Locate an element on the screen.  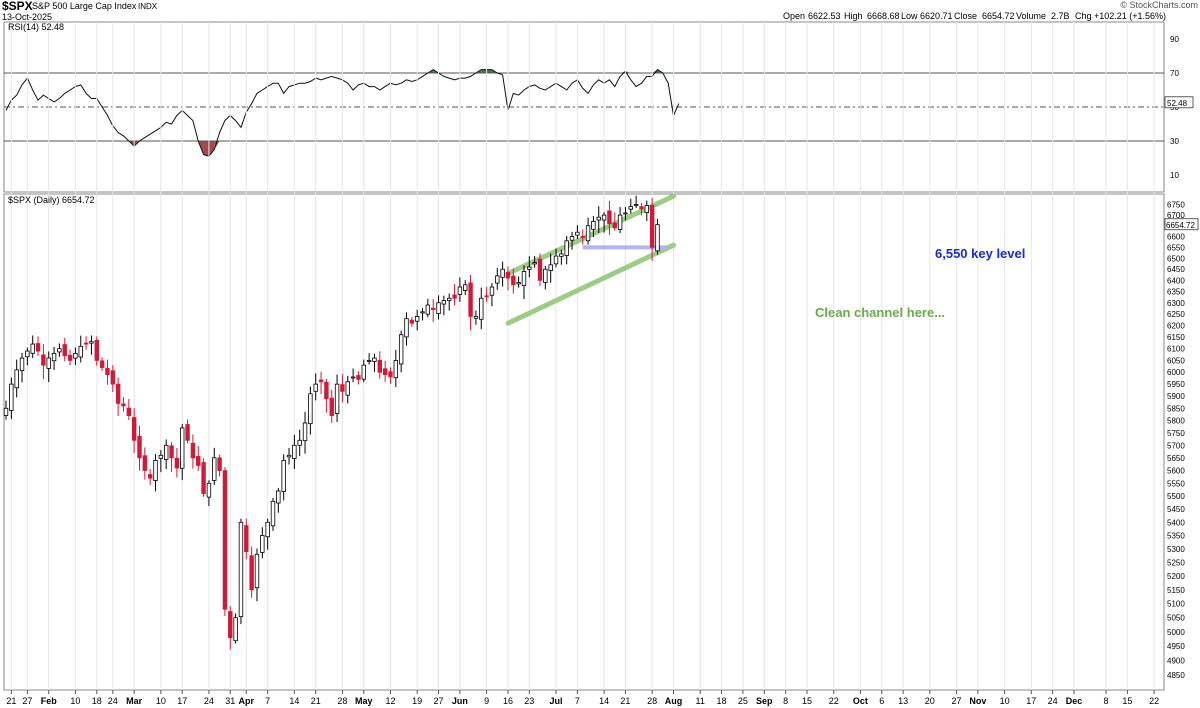
quote-chg-label: Chg is located at coordinates (1083, 16).